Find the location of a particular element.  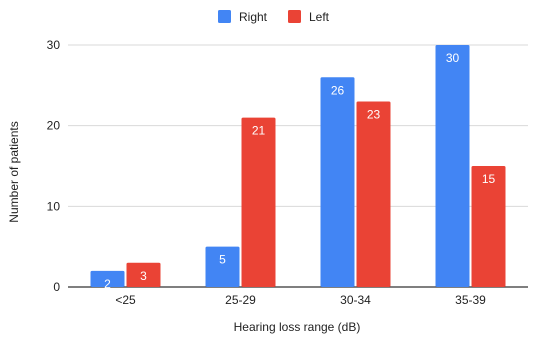

data-label-left-2: 23 is located at coordinates (374, 114).